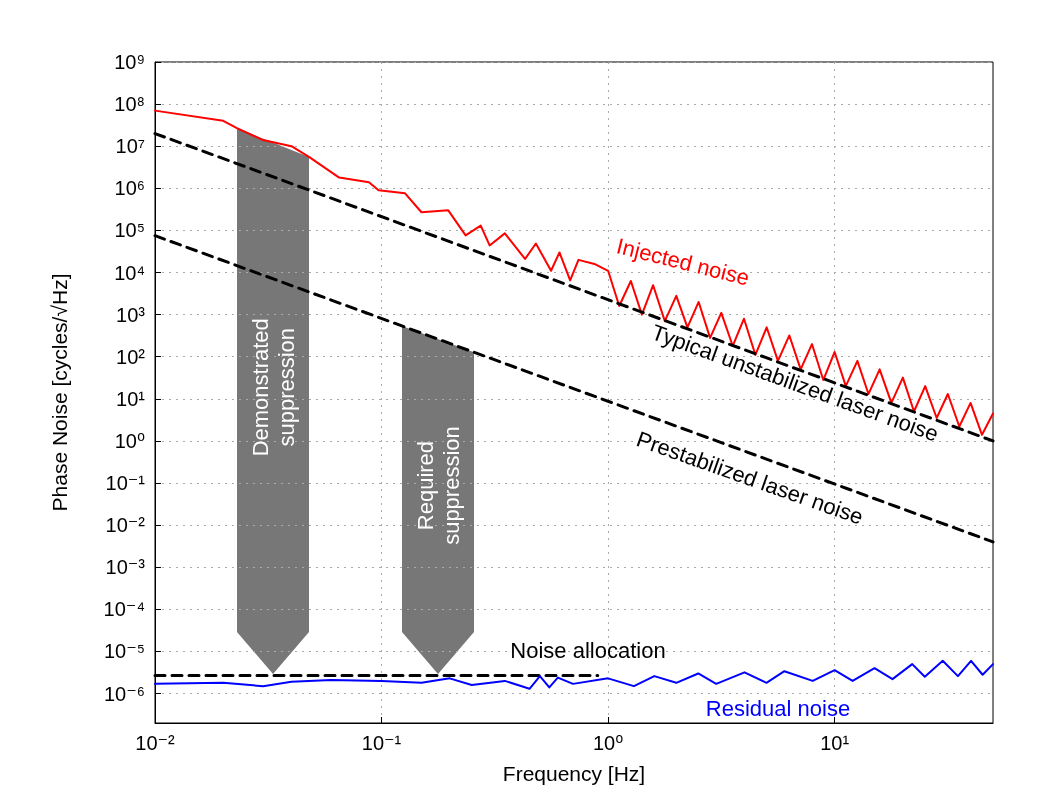 This screenshot has width=1041, height=812. I want to click on x-axis-title: Frequency [Hz], so click(574, 773).